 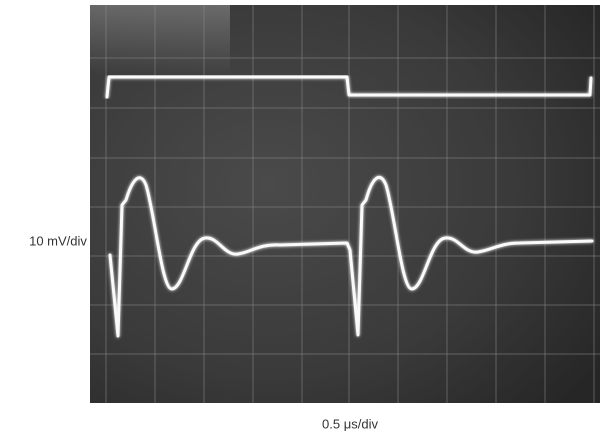 What do you see at coordinates (349, 87) in the screenshot?
I see `square-wave-trace` at bounding box center [349, 87].